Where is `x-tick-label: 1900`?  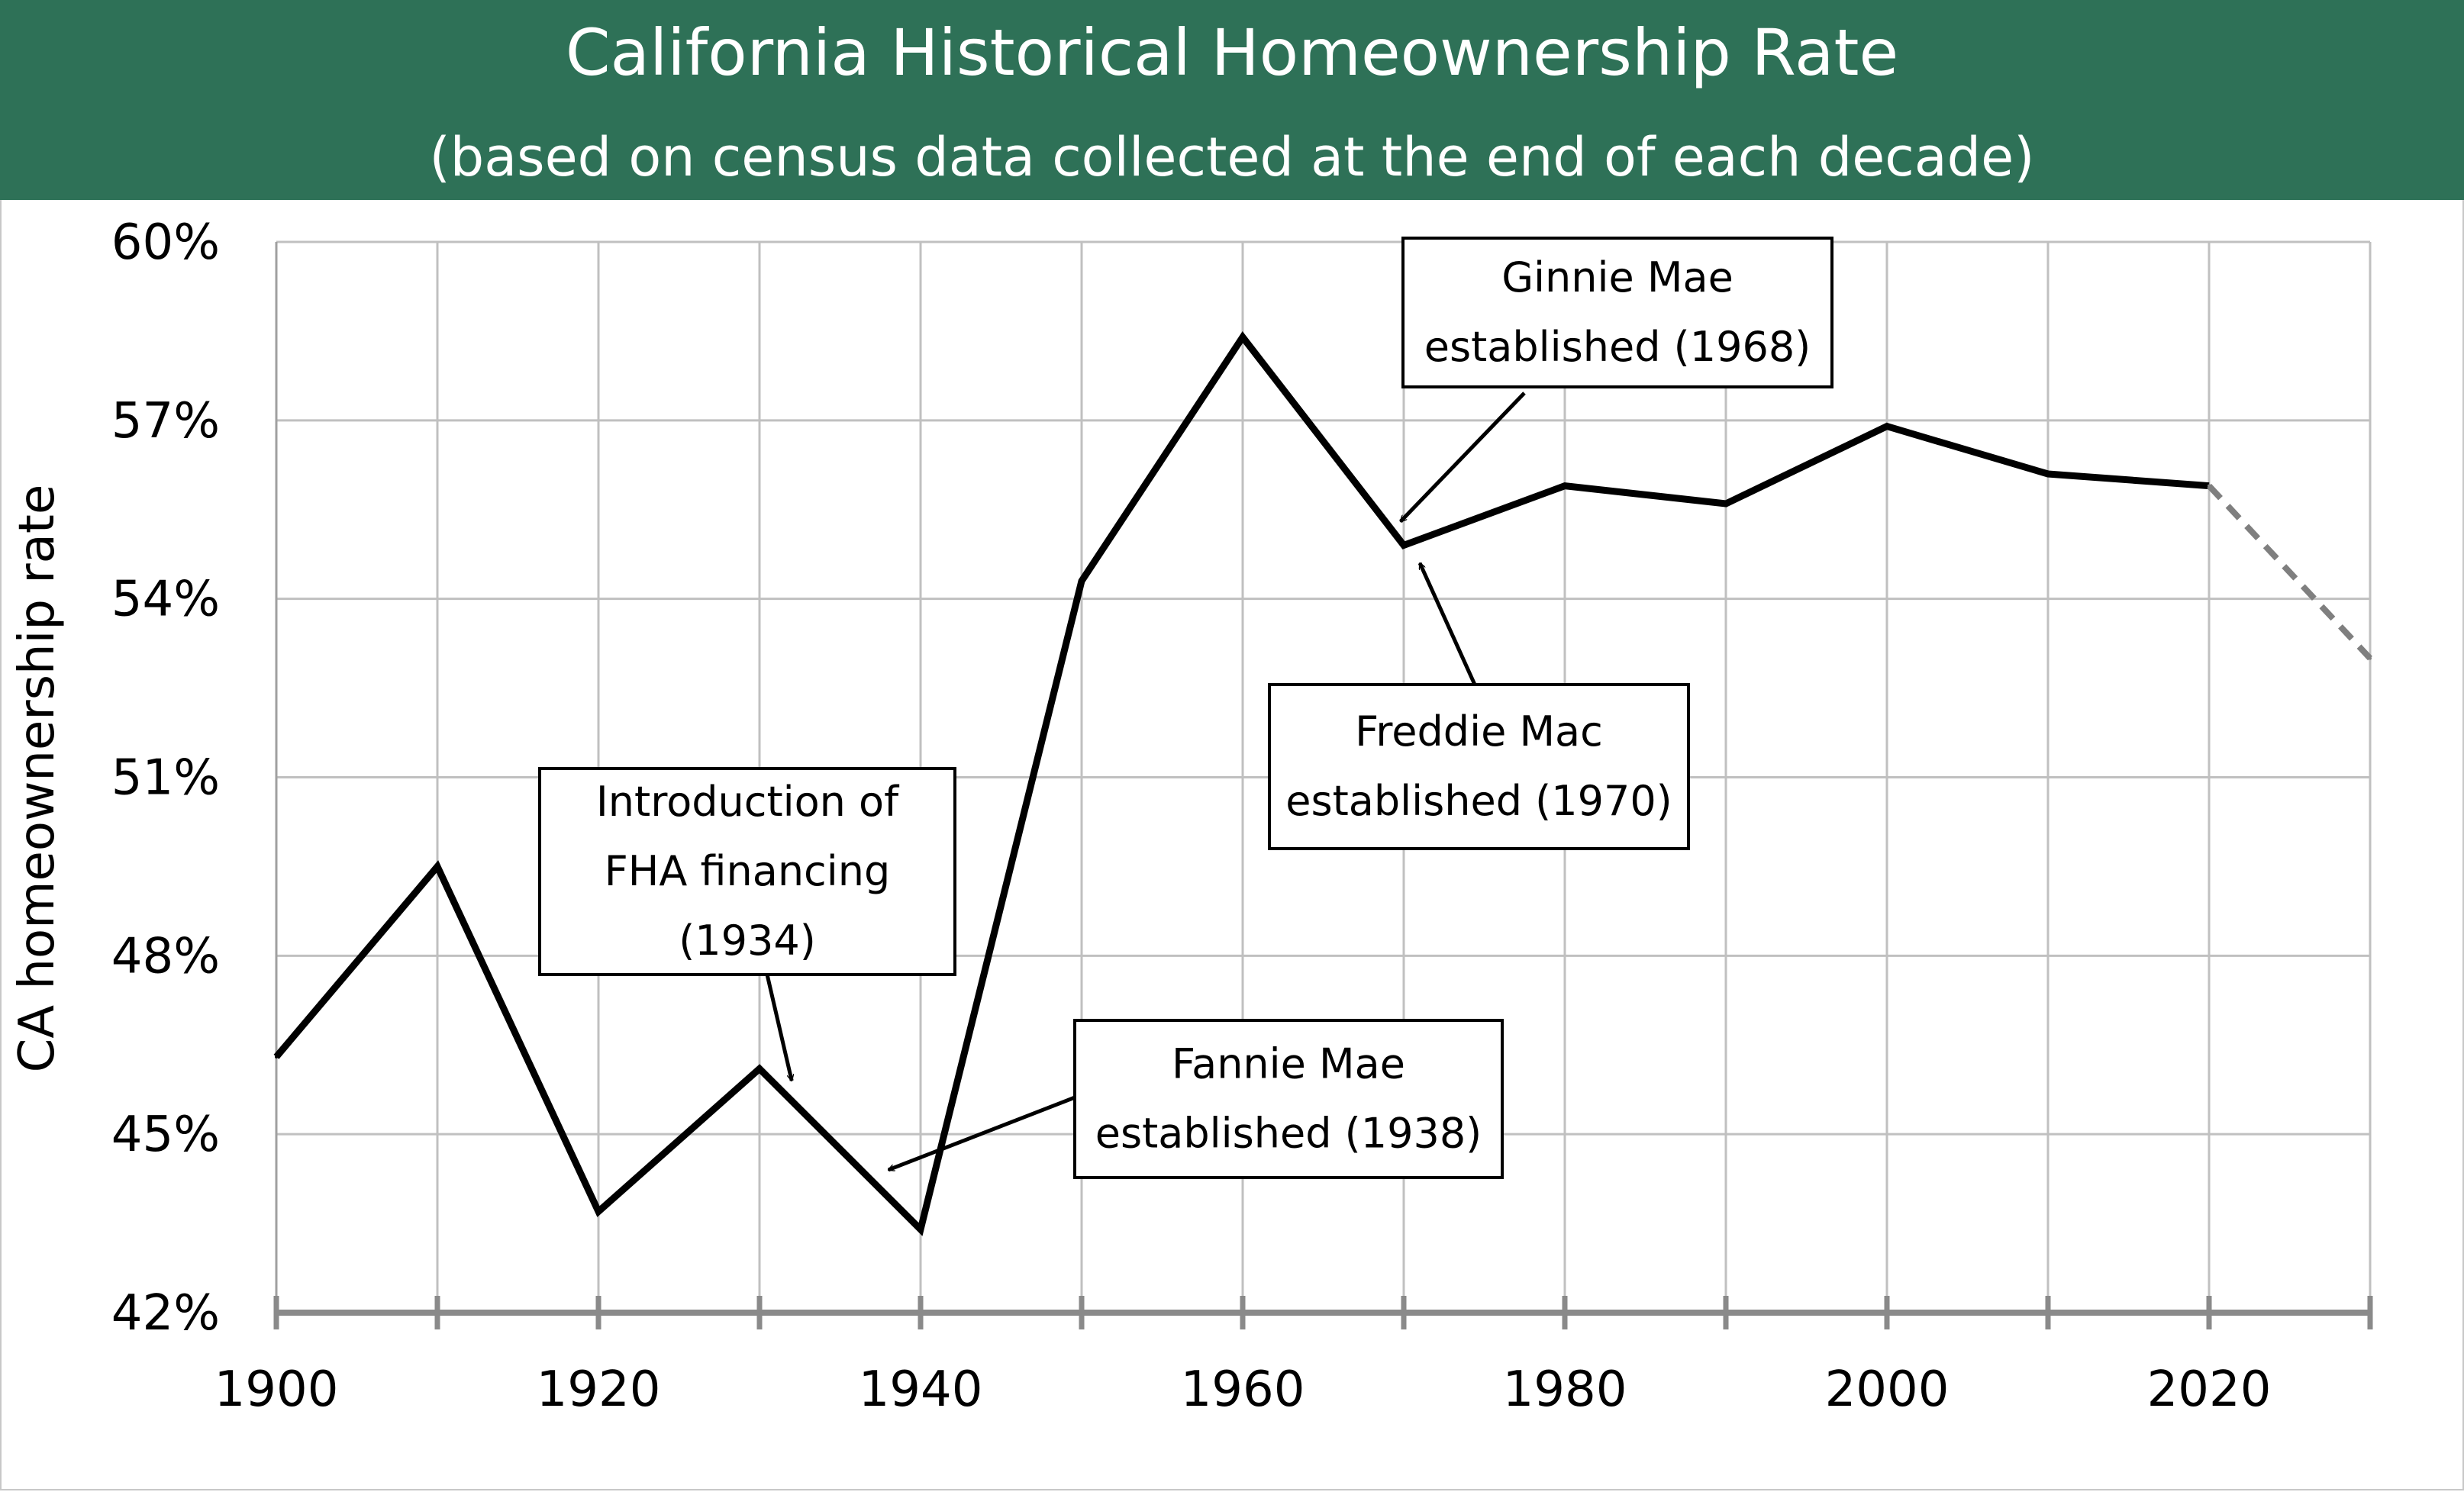
x-tick-label: 1900 is located at coordinates (277, 1389).